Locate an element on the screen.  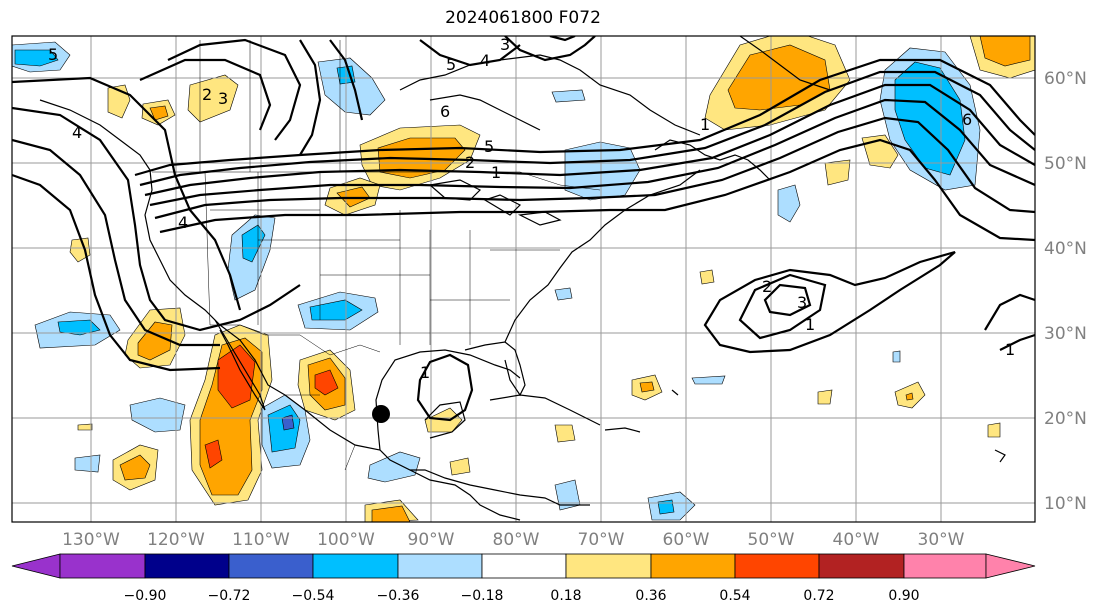
lat-label: 60°N is located at coordinates (1065, 79).